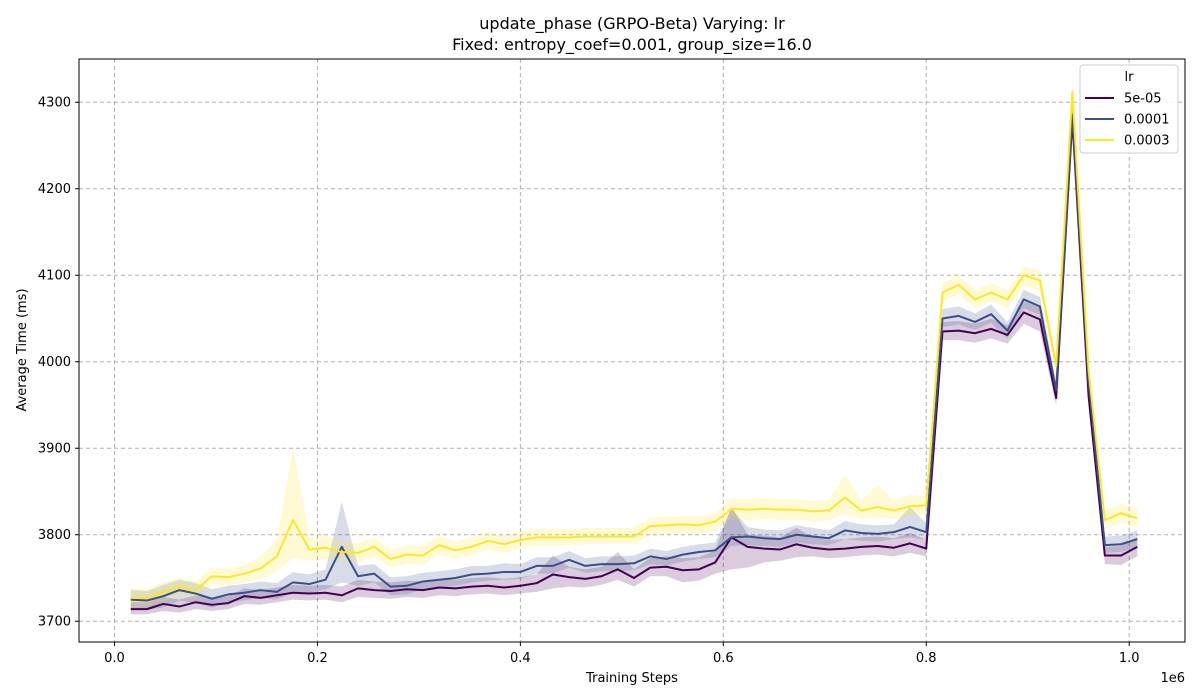 The image size is (1200, 700). What do you see at coordinates (520, 658) in the screenshot?
I see `x-tick-label: 0.4` at bounding box center [520, 658].